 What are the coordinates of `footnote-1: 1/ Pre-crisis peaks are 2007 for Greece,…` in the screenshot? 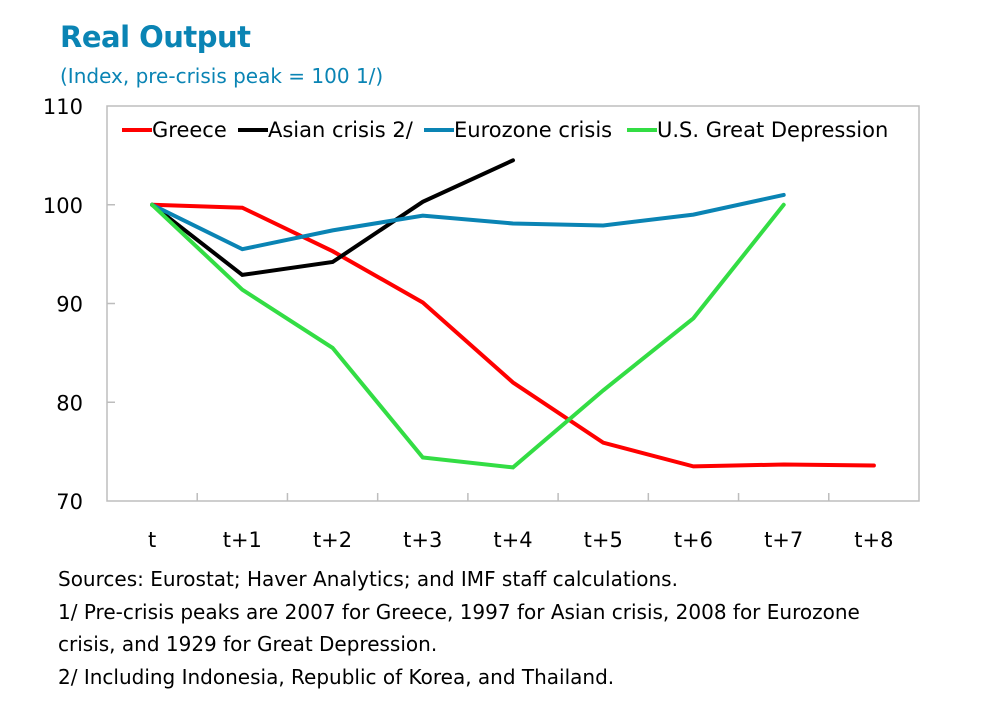 It's located at (459, 611).